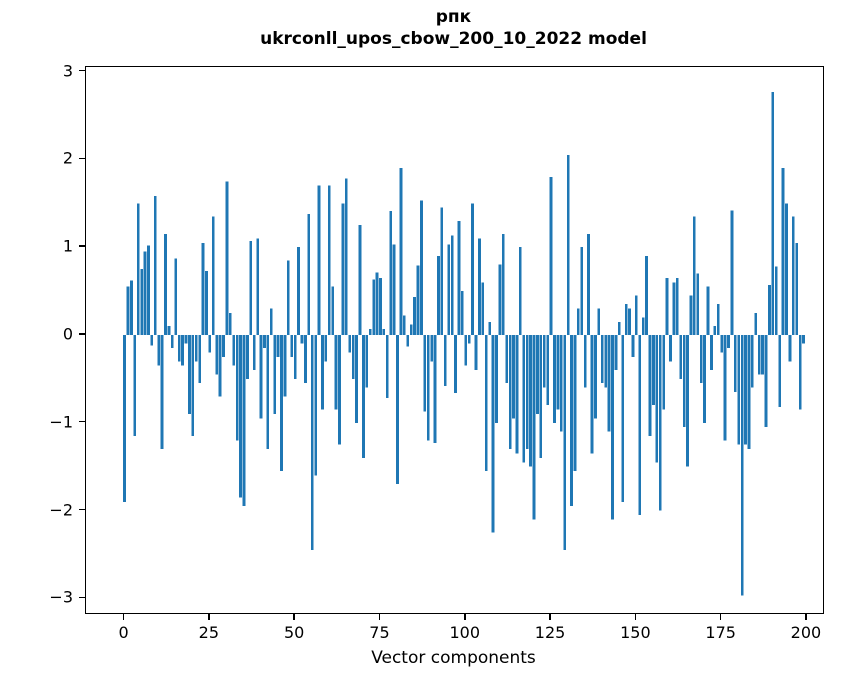 The width and height of the screenshot is (847, 696). What do you see at coordinates (379, 632) in the screenshot?
I see `x-tick-label: 75` at bounding box center [379, 632].